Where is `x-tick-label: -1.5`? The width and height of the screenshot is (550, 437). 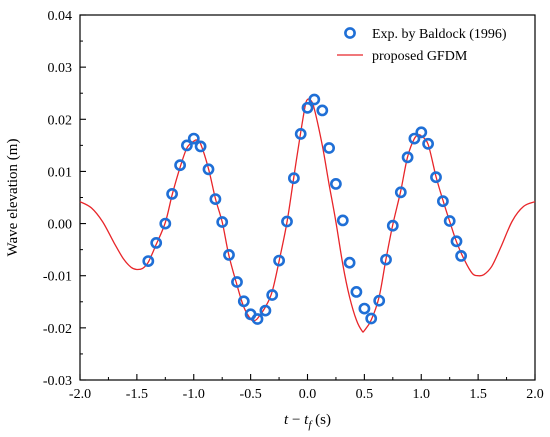
x-tick-label: -1.5 is located at coordinates (137, 394).